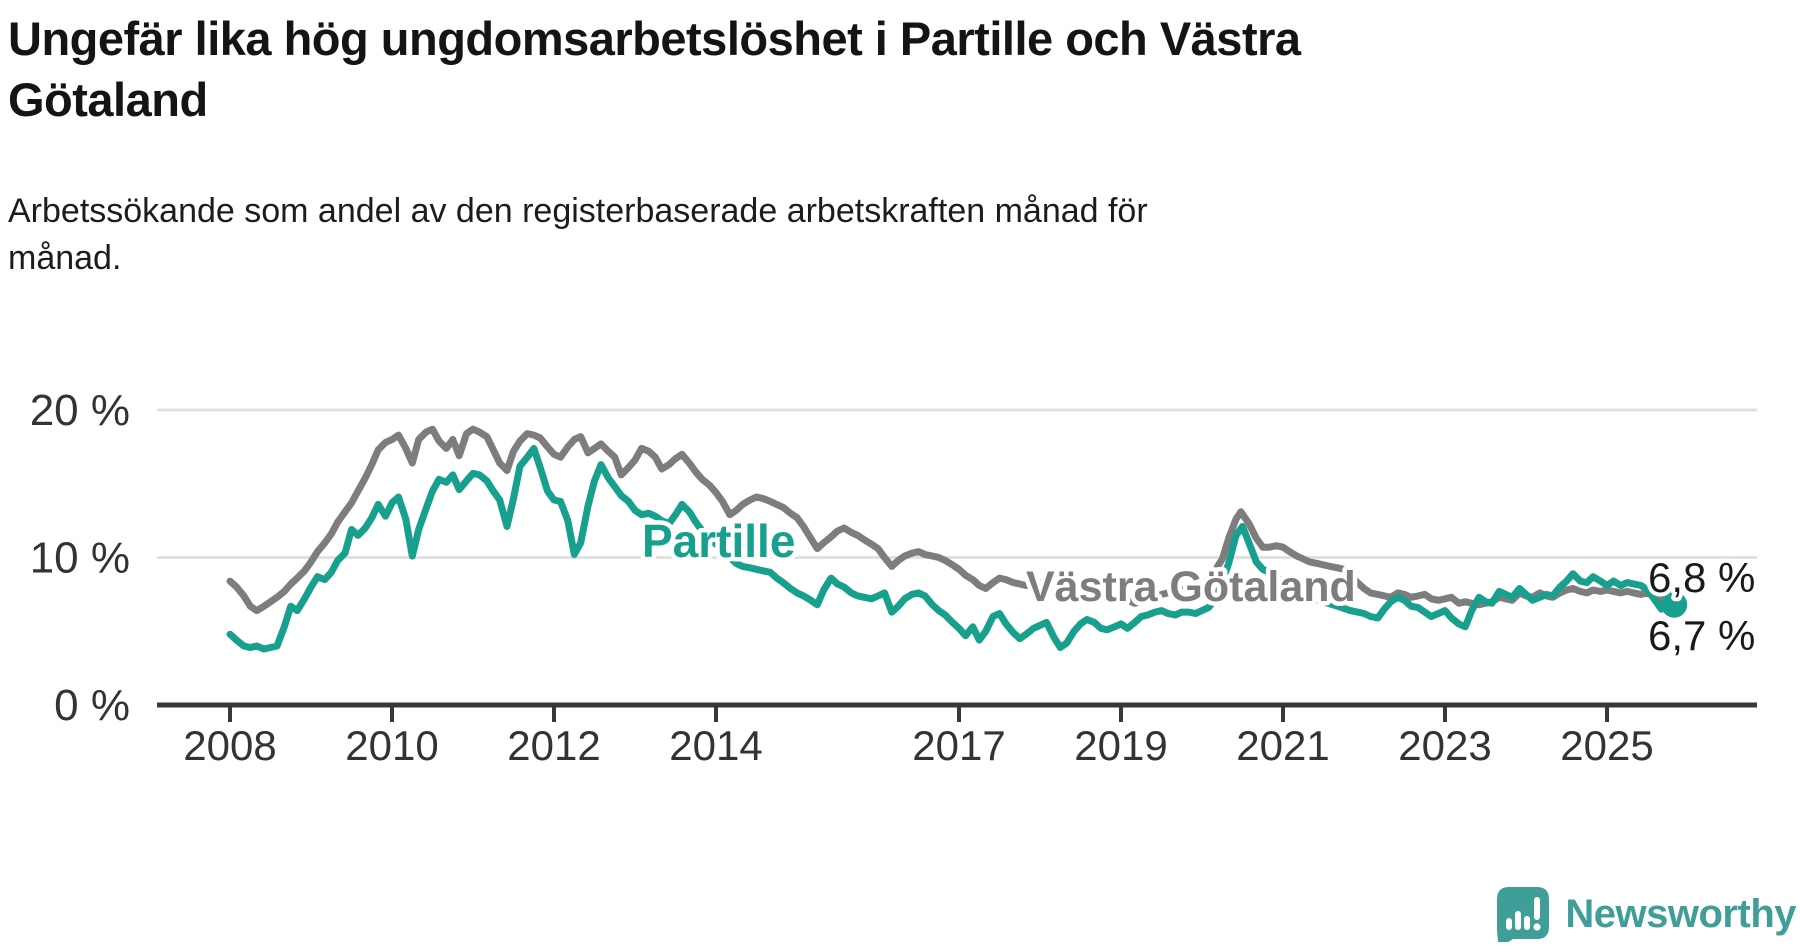  What do you see at coordinates (1606, 745) in the screenshot?
I see `x-tick-label: 2025` at bounding box center [1606, 745].